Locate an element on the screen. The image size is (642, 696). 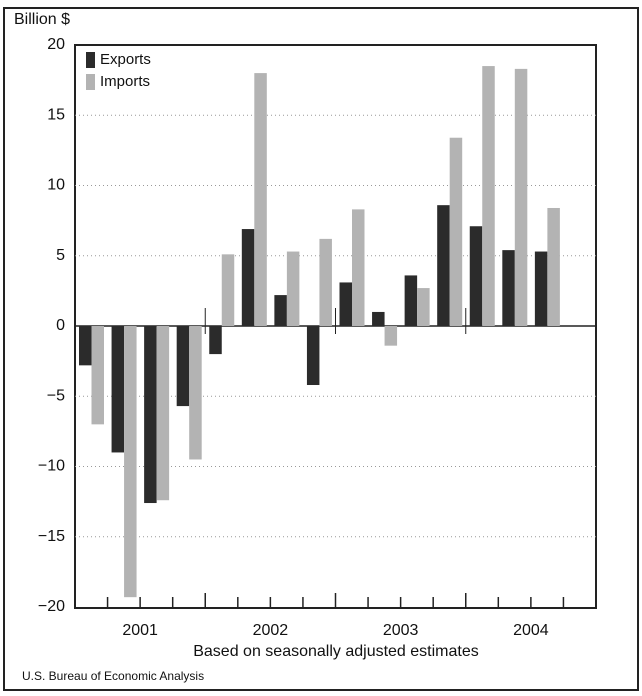
y-tick-label: −10 is located at coordinates (51, 466).